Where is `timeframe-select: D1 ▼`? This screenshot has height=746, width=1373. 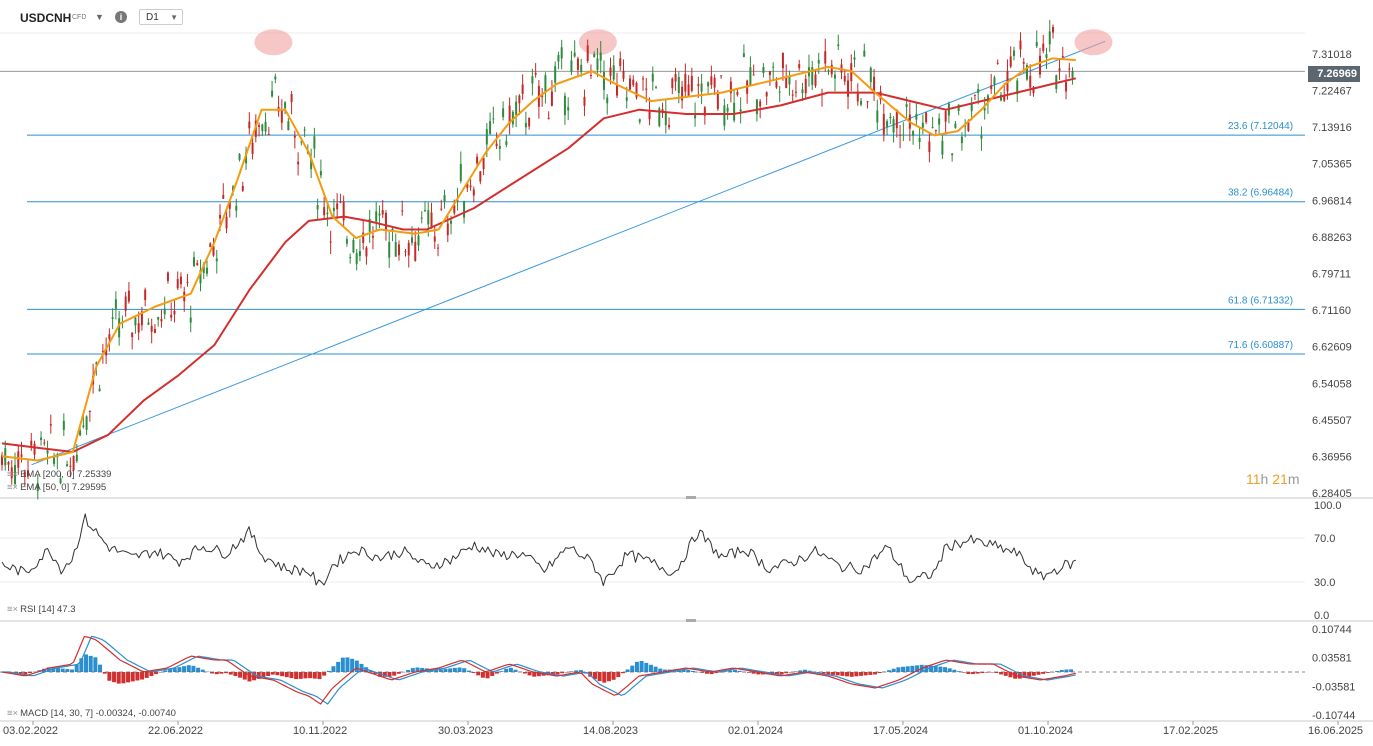 timeframe-select: D1 ▼ is located at coordinates (161, 17).